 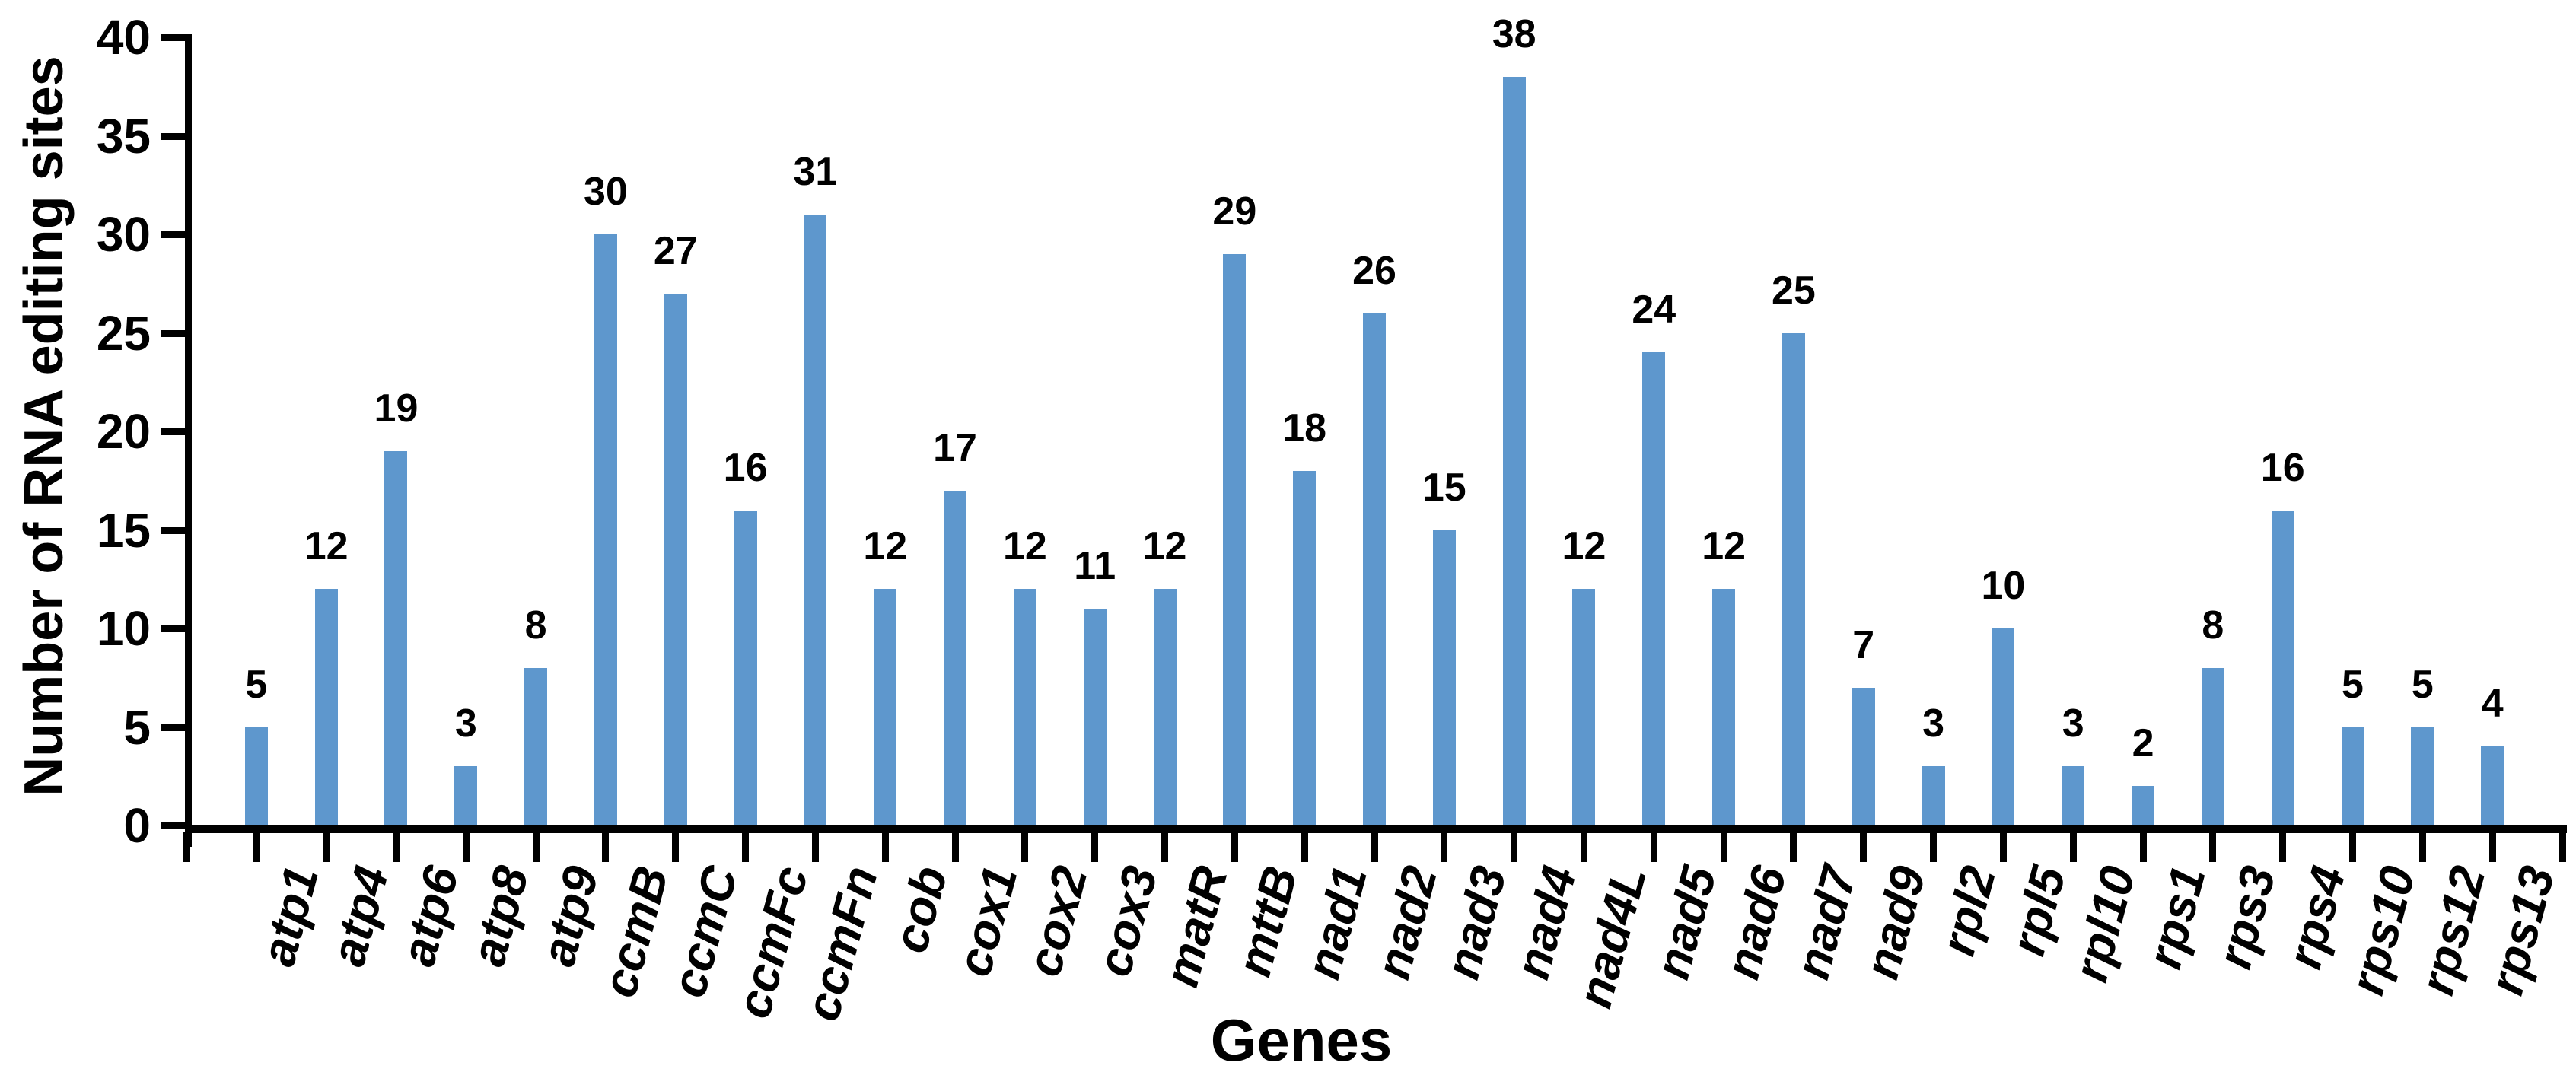 What do you see at coordinates (1654, 310) in the screenshot?
I see `bar-value-label: 24` at bounding box center [1654, 310].